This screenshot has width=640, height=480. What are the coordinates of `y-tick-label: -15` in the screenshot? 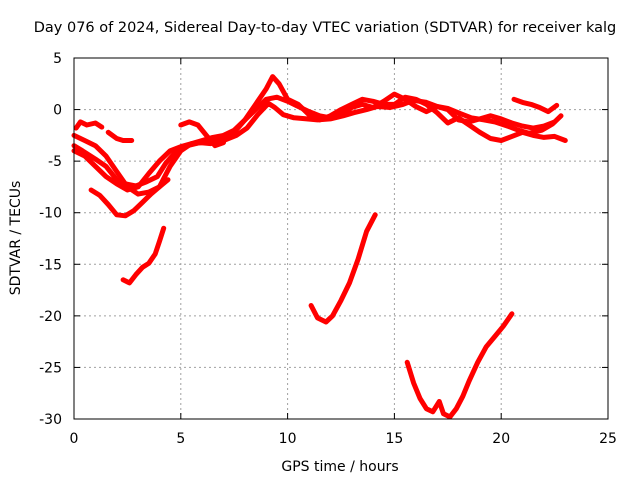 It's located at (50, 265).